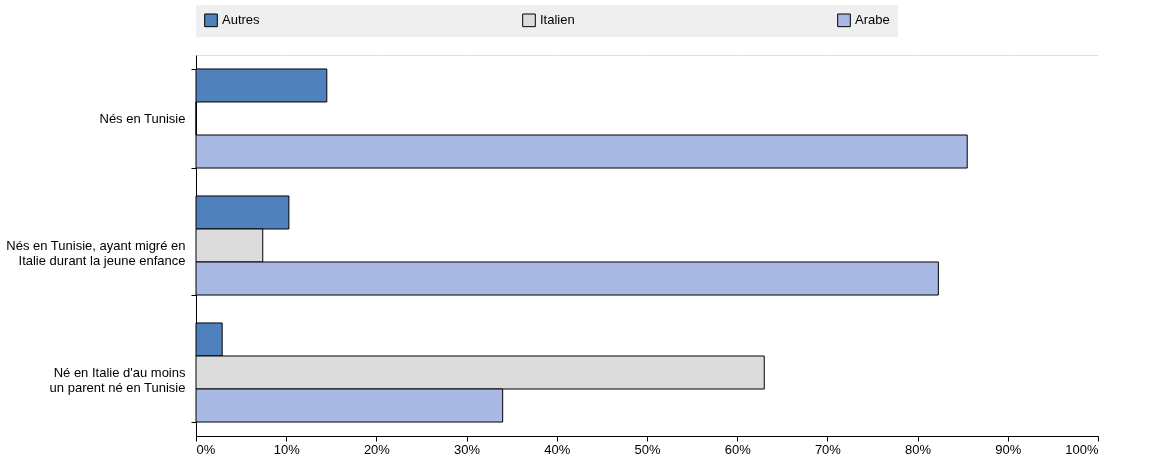  I want to click on x-tick-label: 80%, so click(918, 449).